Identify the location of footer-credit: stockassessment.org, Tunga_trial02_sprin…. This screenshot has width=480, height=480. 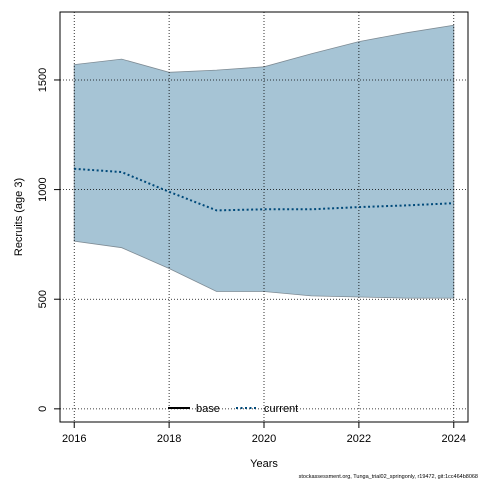
(388, 477).